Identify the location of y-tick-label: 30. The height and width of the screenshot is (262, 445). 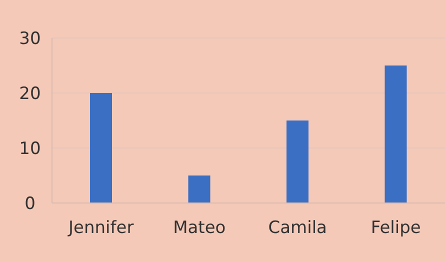
(30, 39).